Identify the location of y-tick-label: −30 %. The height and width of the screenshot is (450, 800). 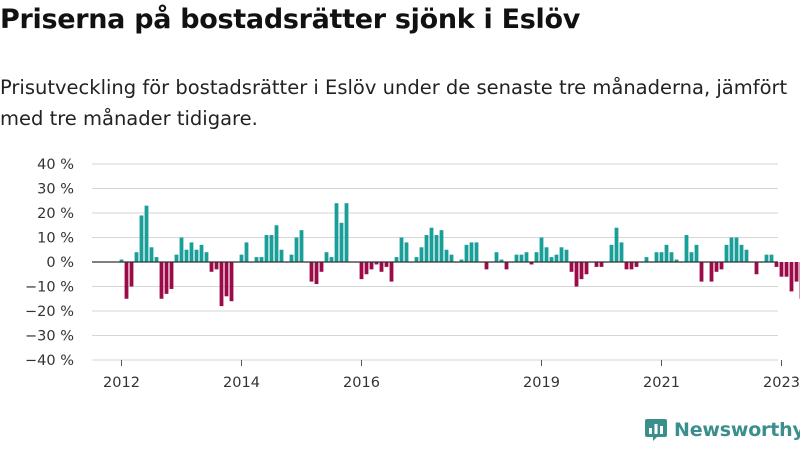
(49, 337).